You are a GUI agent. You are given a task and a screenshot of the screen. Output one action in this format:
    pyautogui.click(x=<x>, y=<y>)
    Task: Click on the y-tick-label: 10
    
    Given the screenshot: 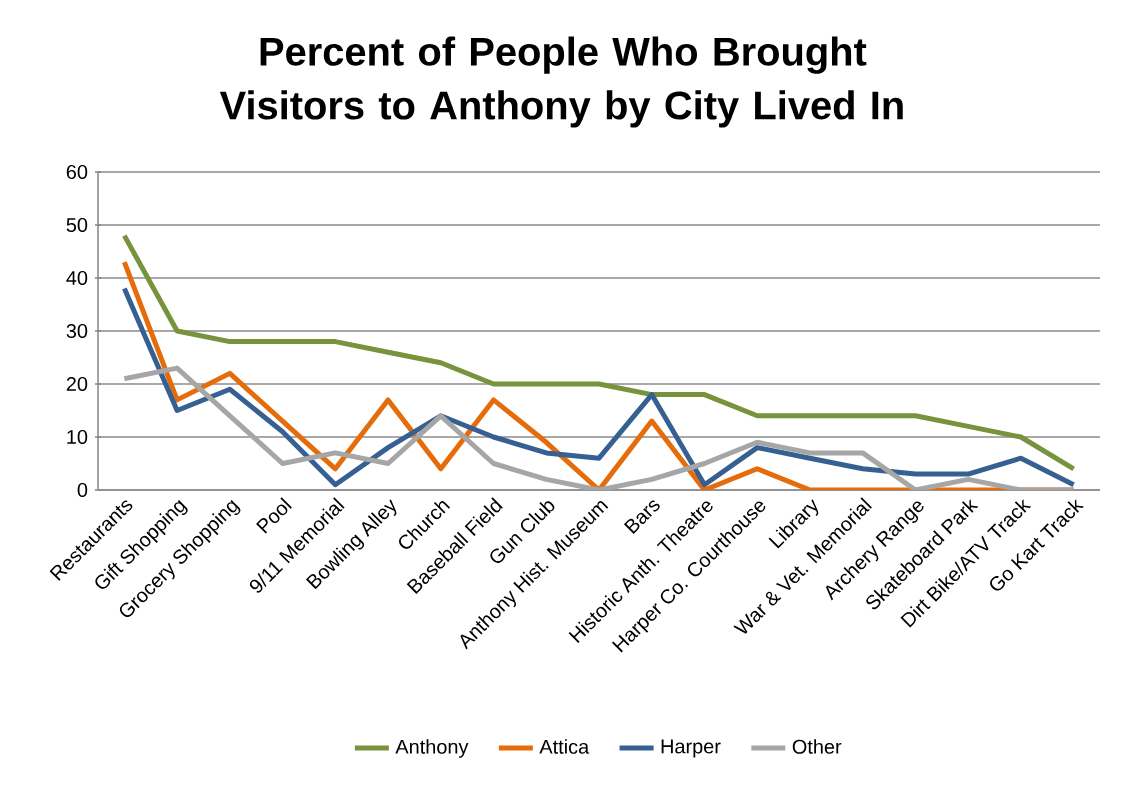 What is the action you would take?
    pyautogui.click(x=77, y=437)
    